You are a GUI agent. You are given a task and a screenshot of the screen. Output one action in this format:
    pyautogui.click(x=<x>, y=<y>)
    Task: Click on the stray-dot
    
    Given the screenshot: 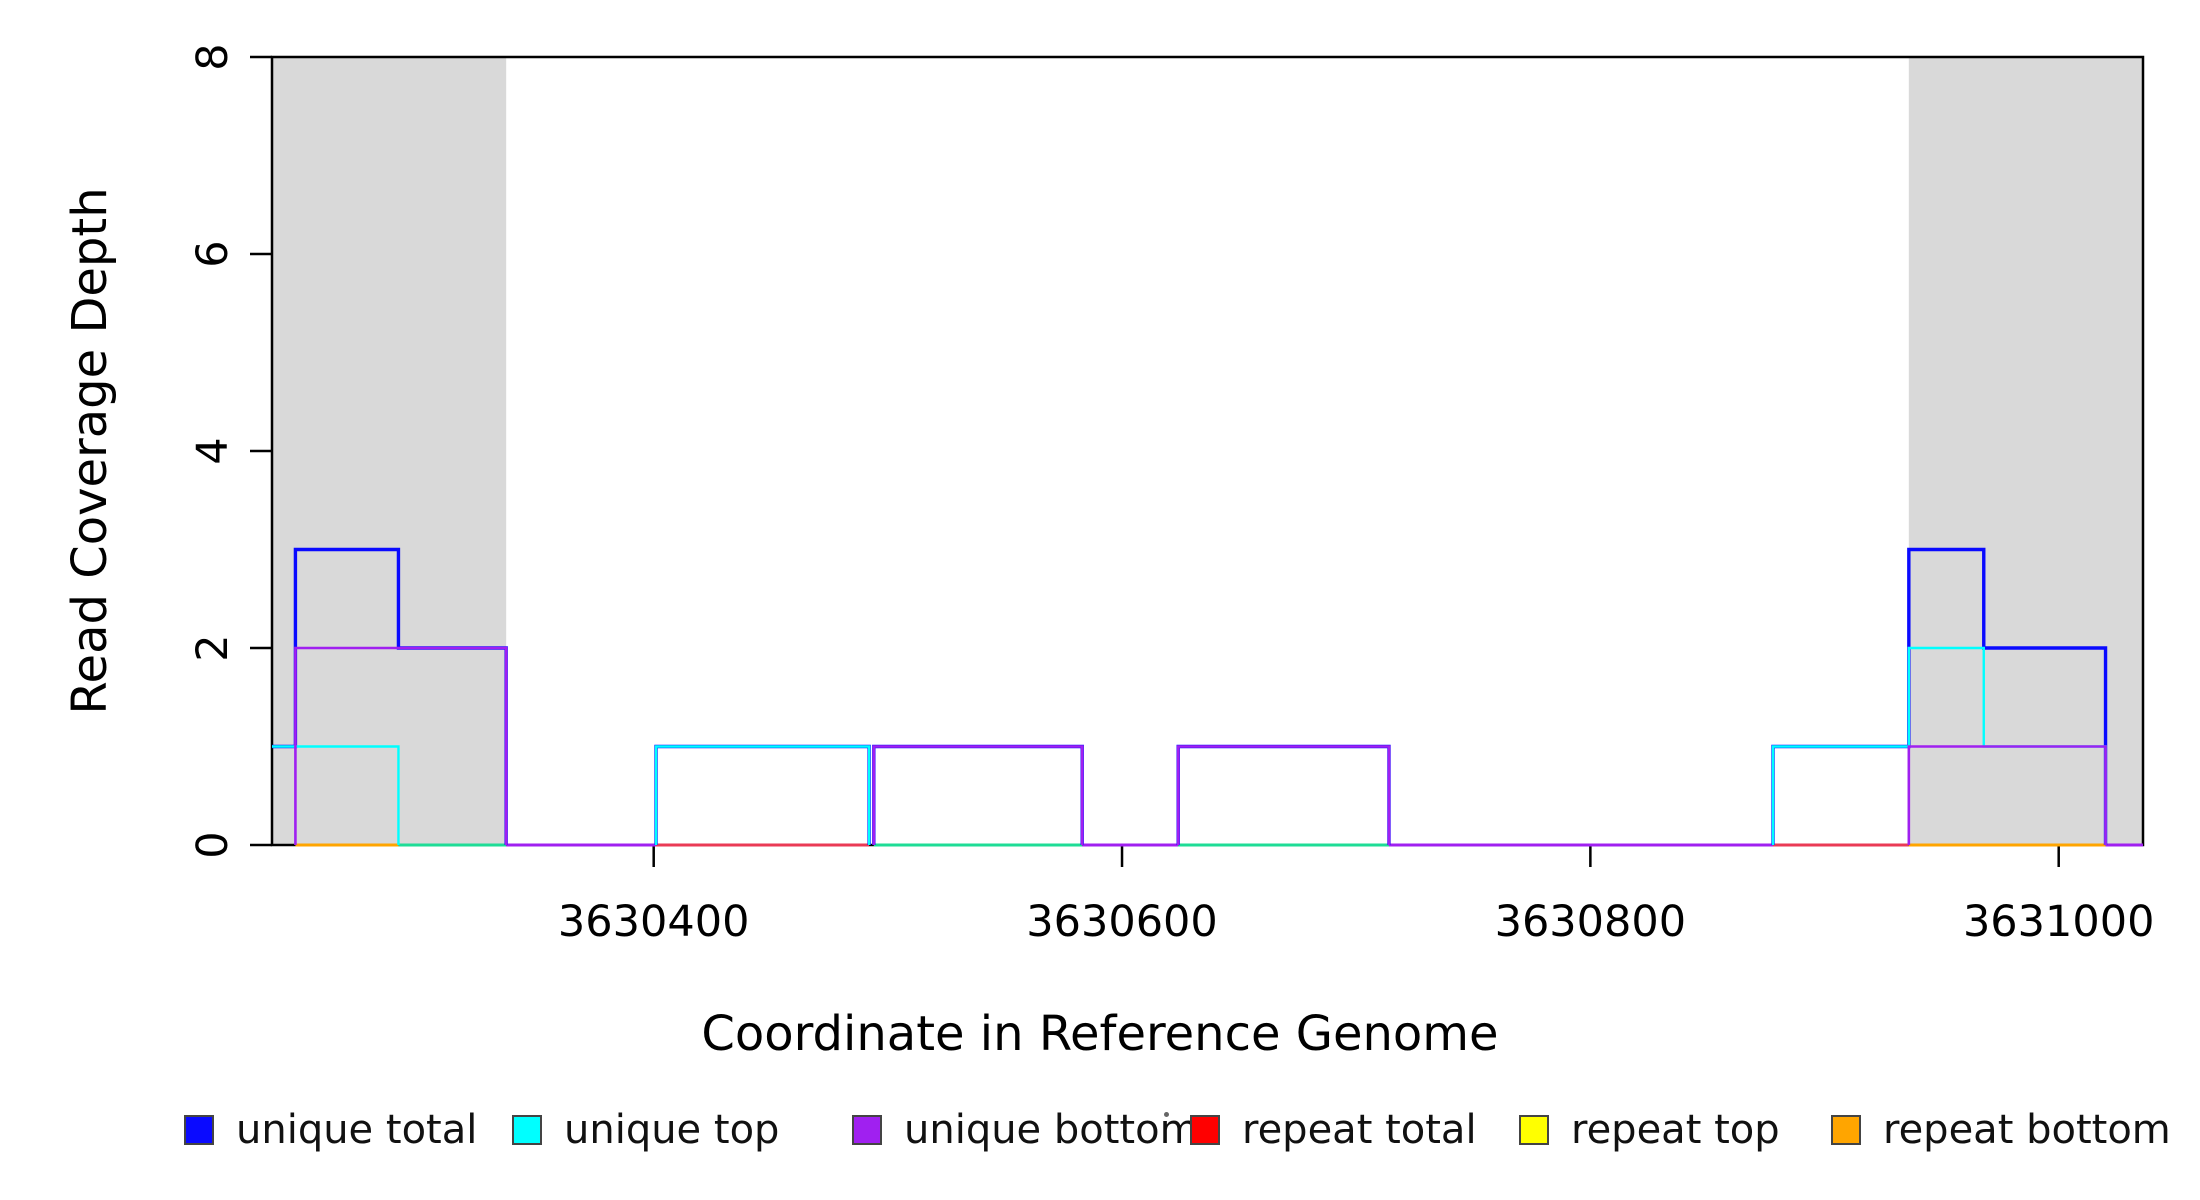 What is the action you would take?
    pyautogui.click(x=1166, y=1114)
    